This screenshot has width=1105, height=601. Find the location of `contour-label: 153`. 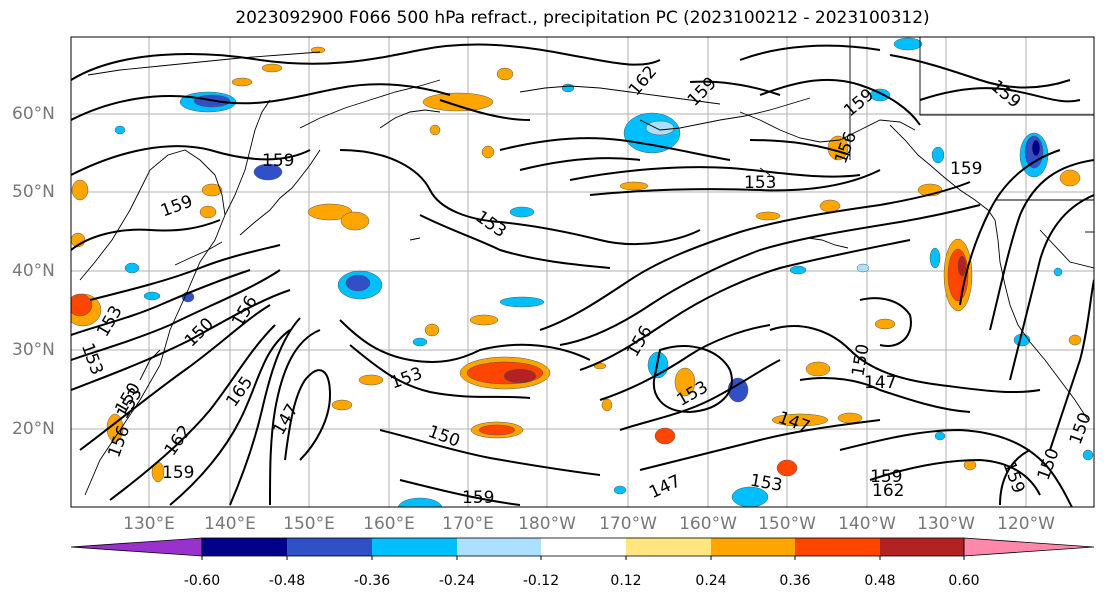

contour-label: 153 is located at coordinates (760, 183).